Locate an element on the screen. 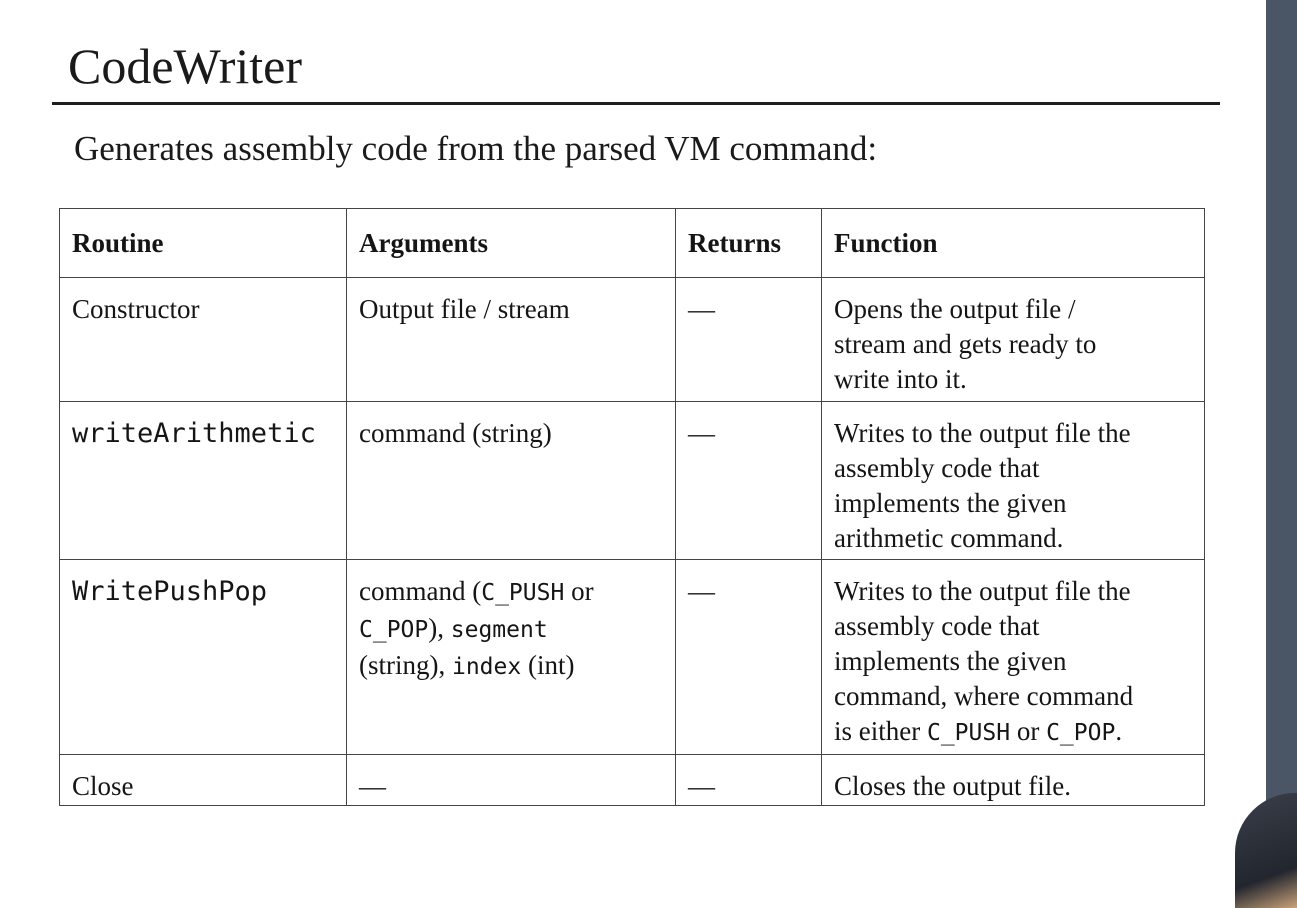  function-text: is either is located at coordinates (880, 731).